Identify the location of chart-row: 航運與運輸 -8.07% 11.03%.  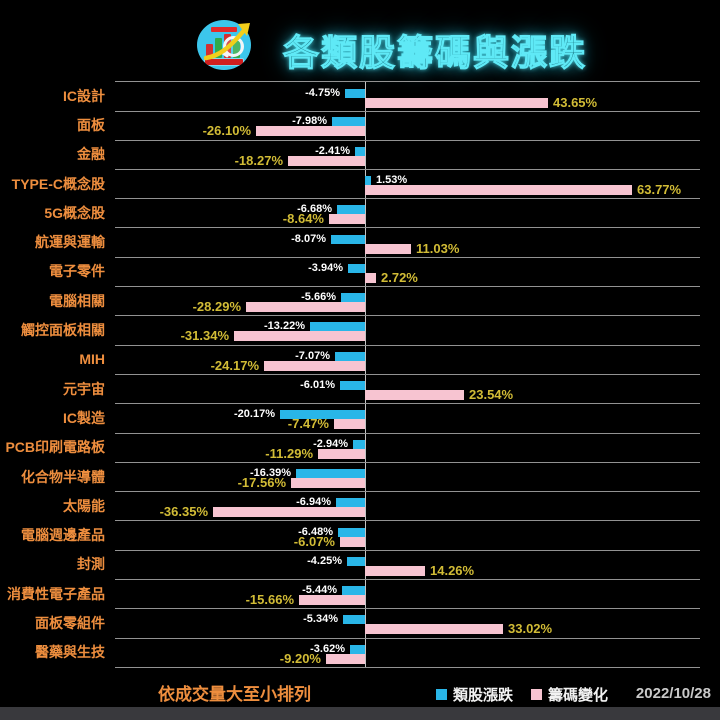
(360, 243).